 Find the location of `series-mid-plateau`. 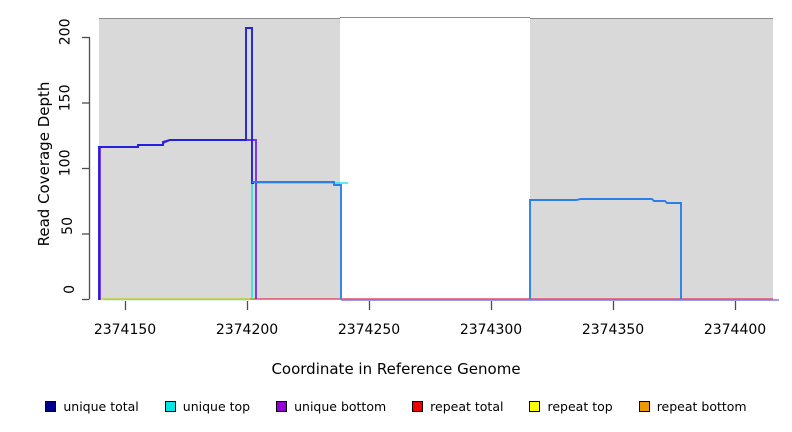

series-mid-plateau is located at coordinates (297, 240).